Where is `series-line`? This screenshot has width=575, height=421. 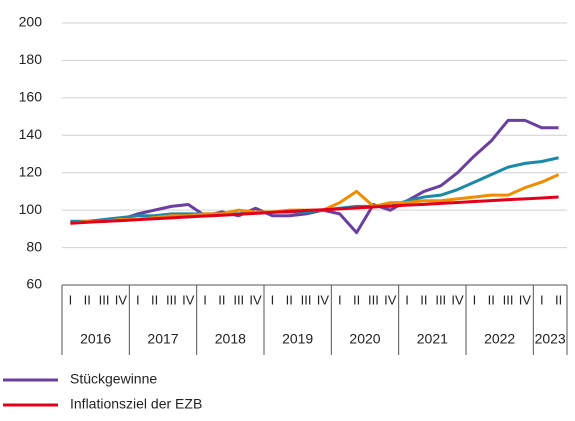 series-line is located at coordinates (314, 210).